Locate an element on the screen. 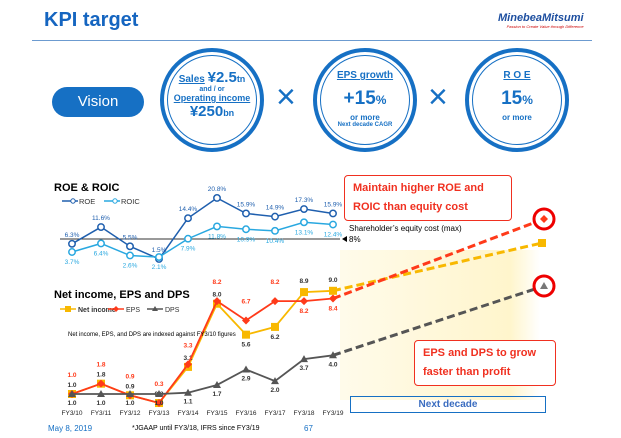 This screenshot has width=621, height=438. x-tick-label: FY3/10 is located at coordinates (72, 413).